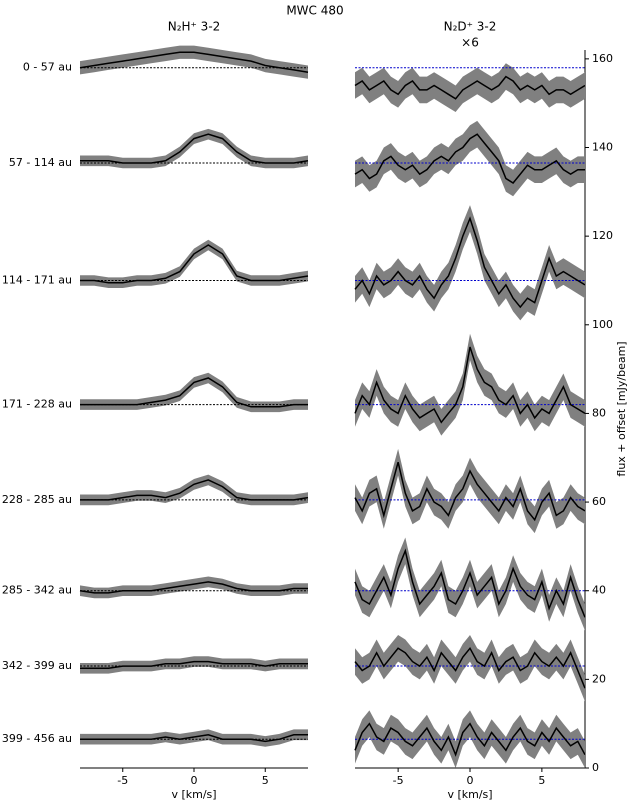  Describe the element at coordinates (599, 678) in the screenshot. I see `y-tick-label: 20` at that location.